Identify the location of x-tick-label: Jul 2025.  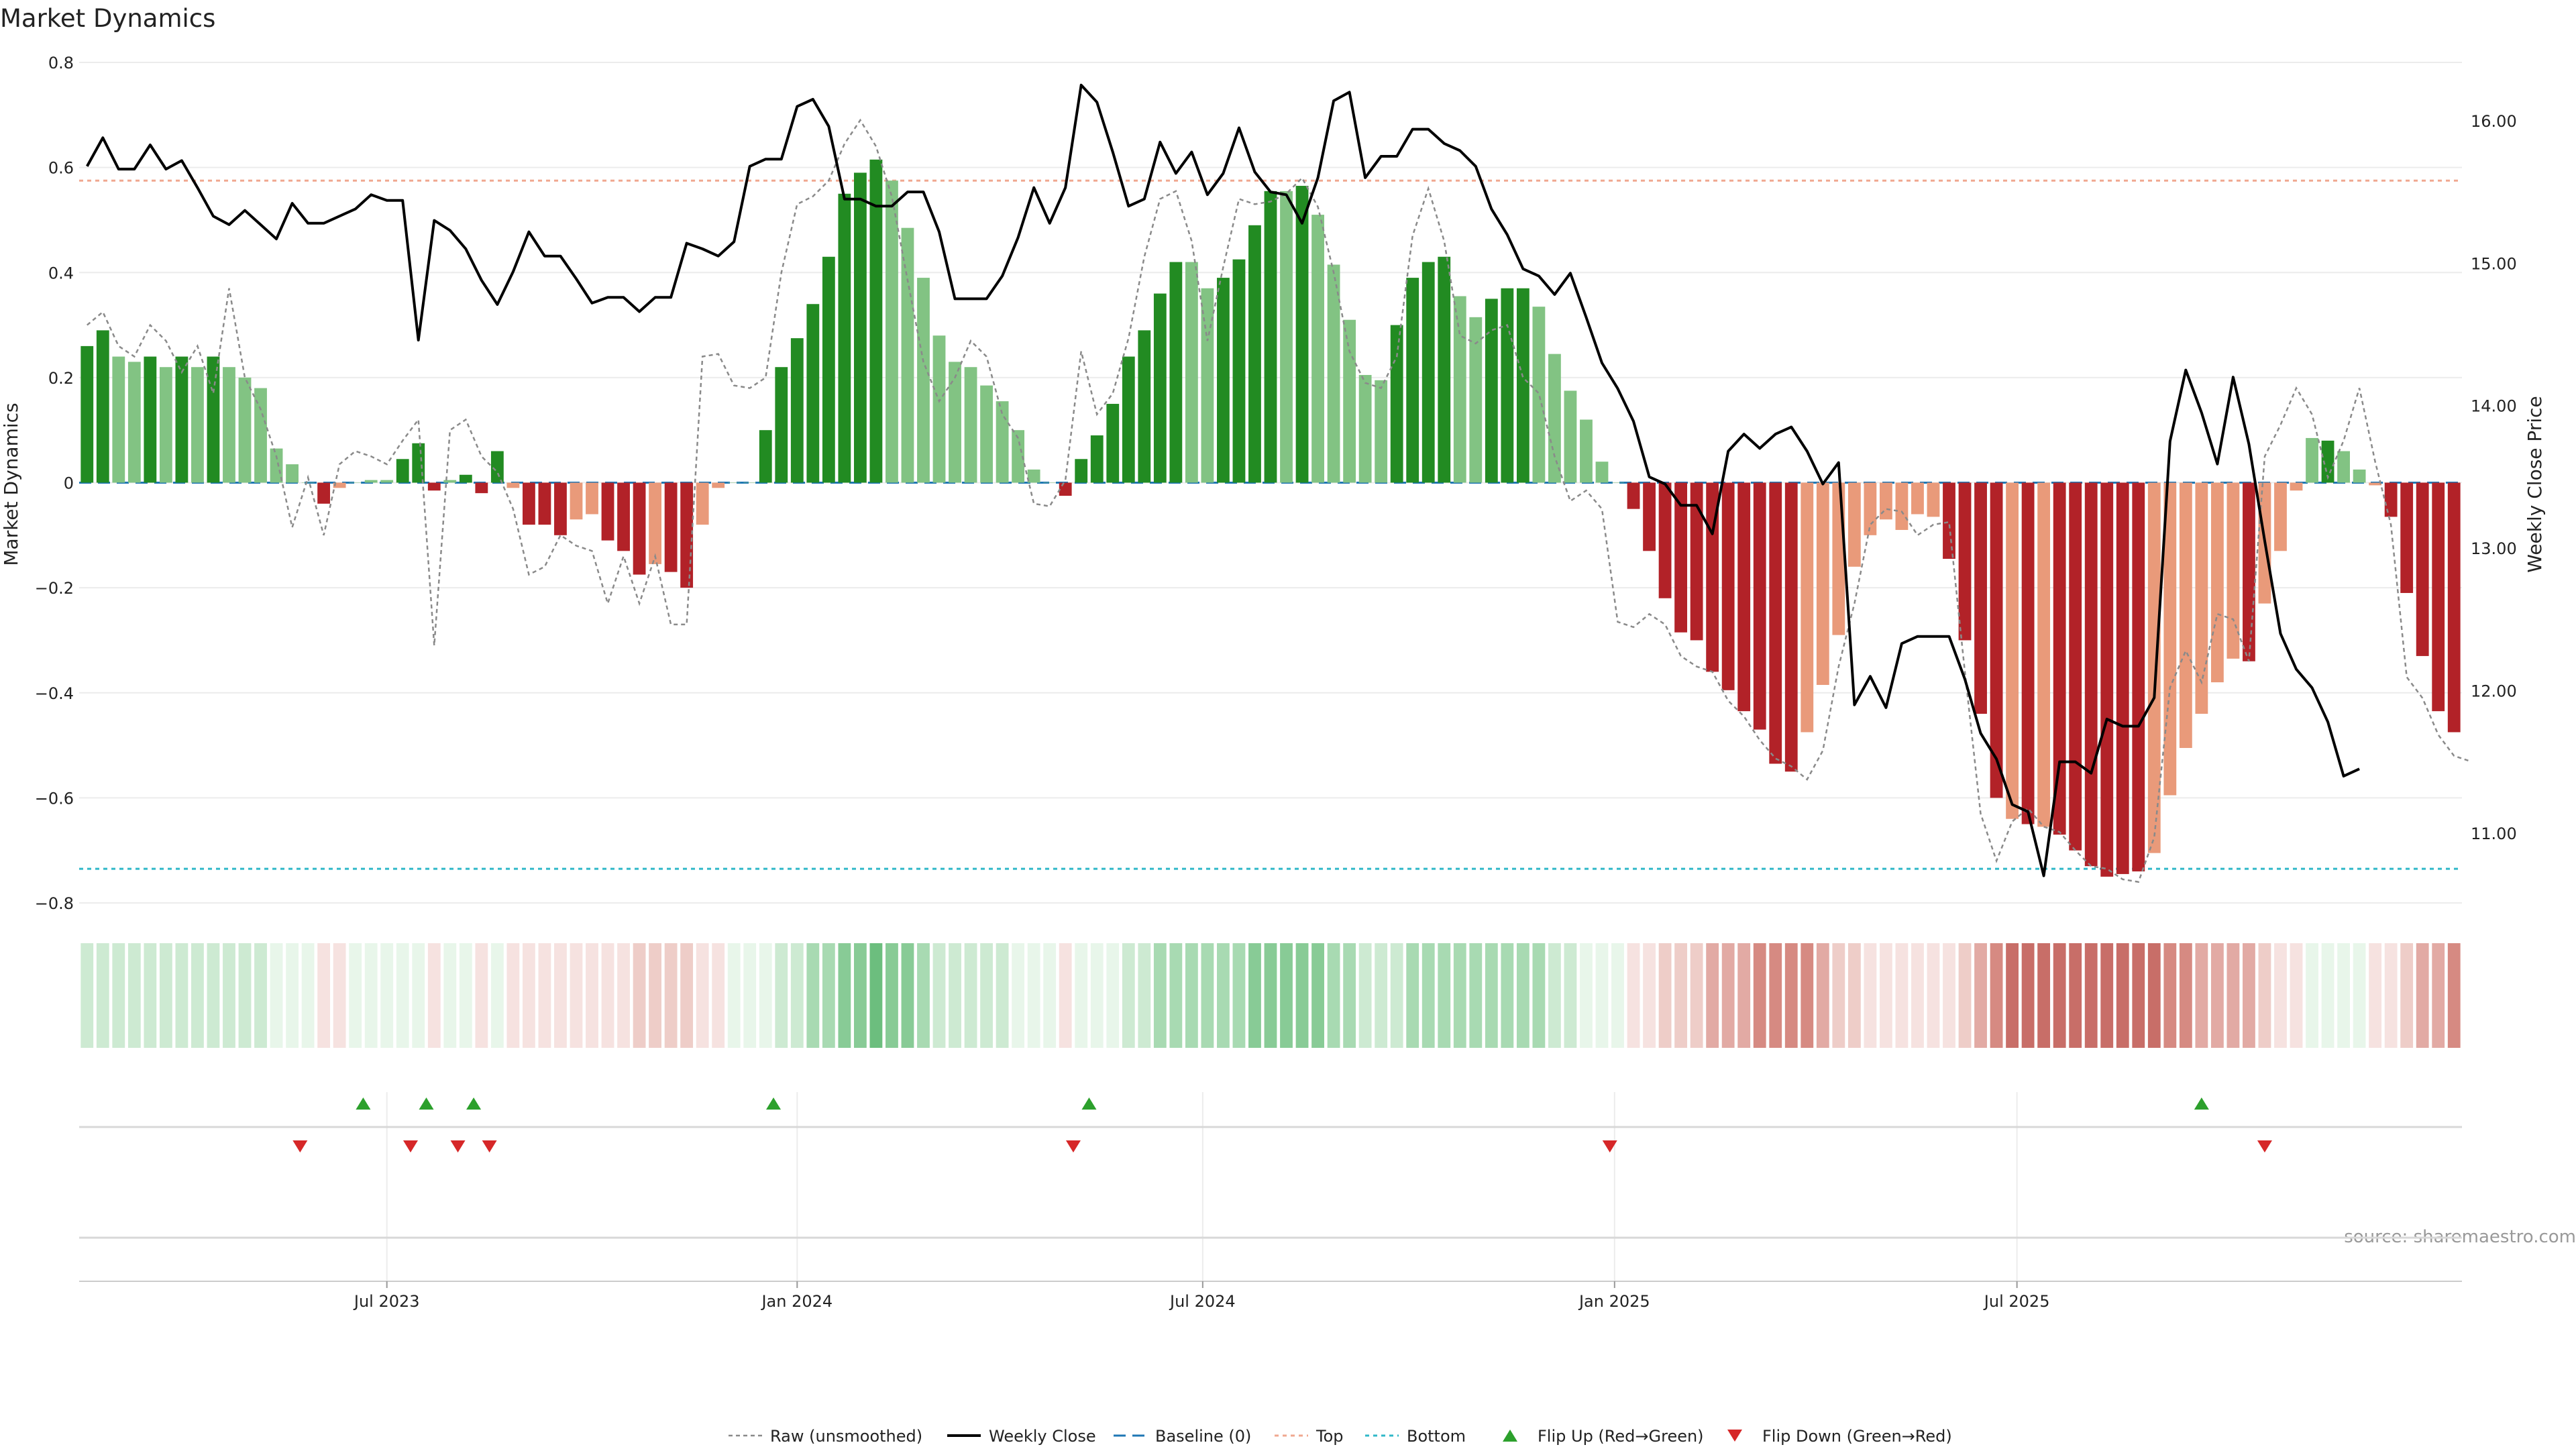
(2016, 1301).